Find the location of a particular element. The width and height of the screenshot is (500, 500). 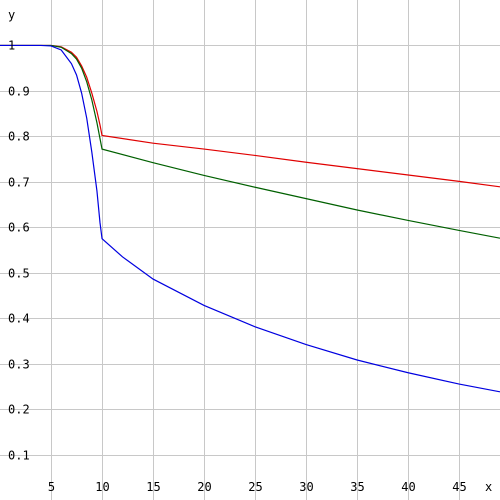

y-tick-label: 0.5 is located at coordinates (19, 274).